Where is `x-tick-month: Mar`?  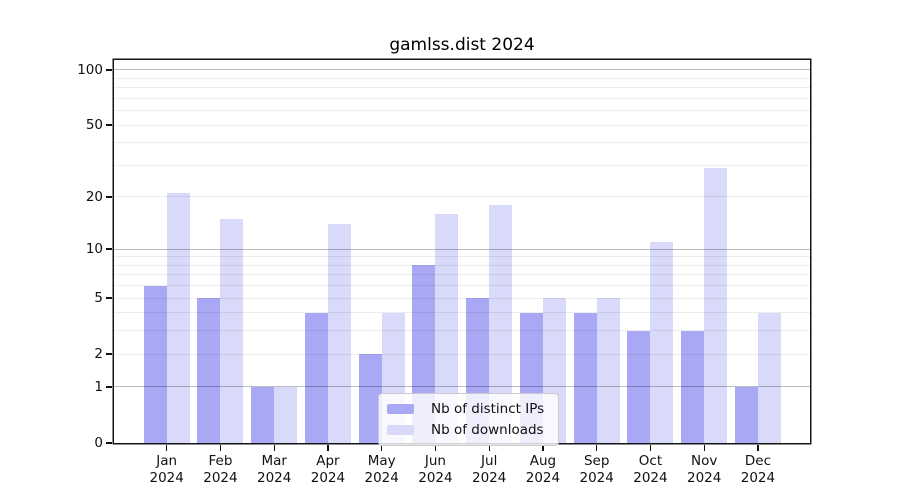
x-tick-month: Mar is located at coordinates (274, 461).